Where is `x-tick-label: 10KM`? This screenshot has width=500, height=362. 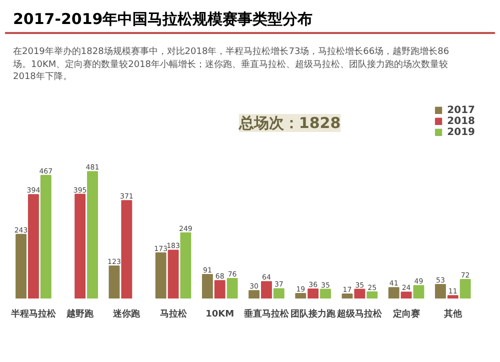
x-tick-label: 10KM is located at coordinates (220, 314).